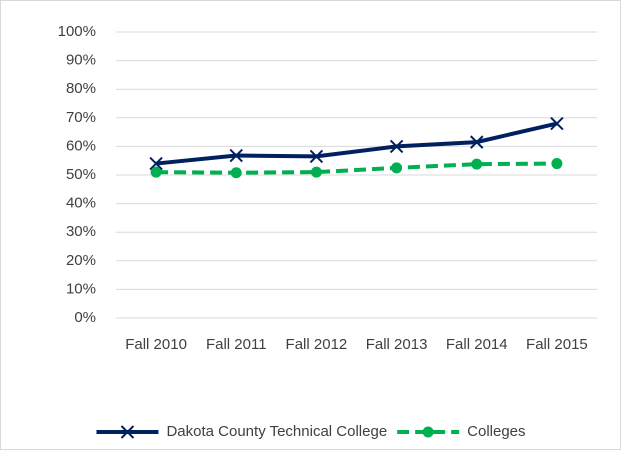 The image size is (622, 451). Describe the element at coordinates (81, 288) in the screenshot. I see `y-tick-label: 10%` at that location.